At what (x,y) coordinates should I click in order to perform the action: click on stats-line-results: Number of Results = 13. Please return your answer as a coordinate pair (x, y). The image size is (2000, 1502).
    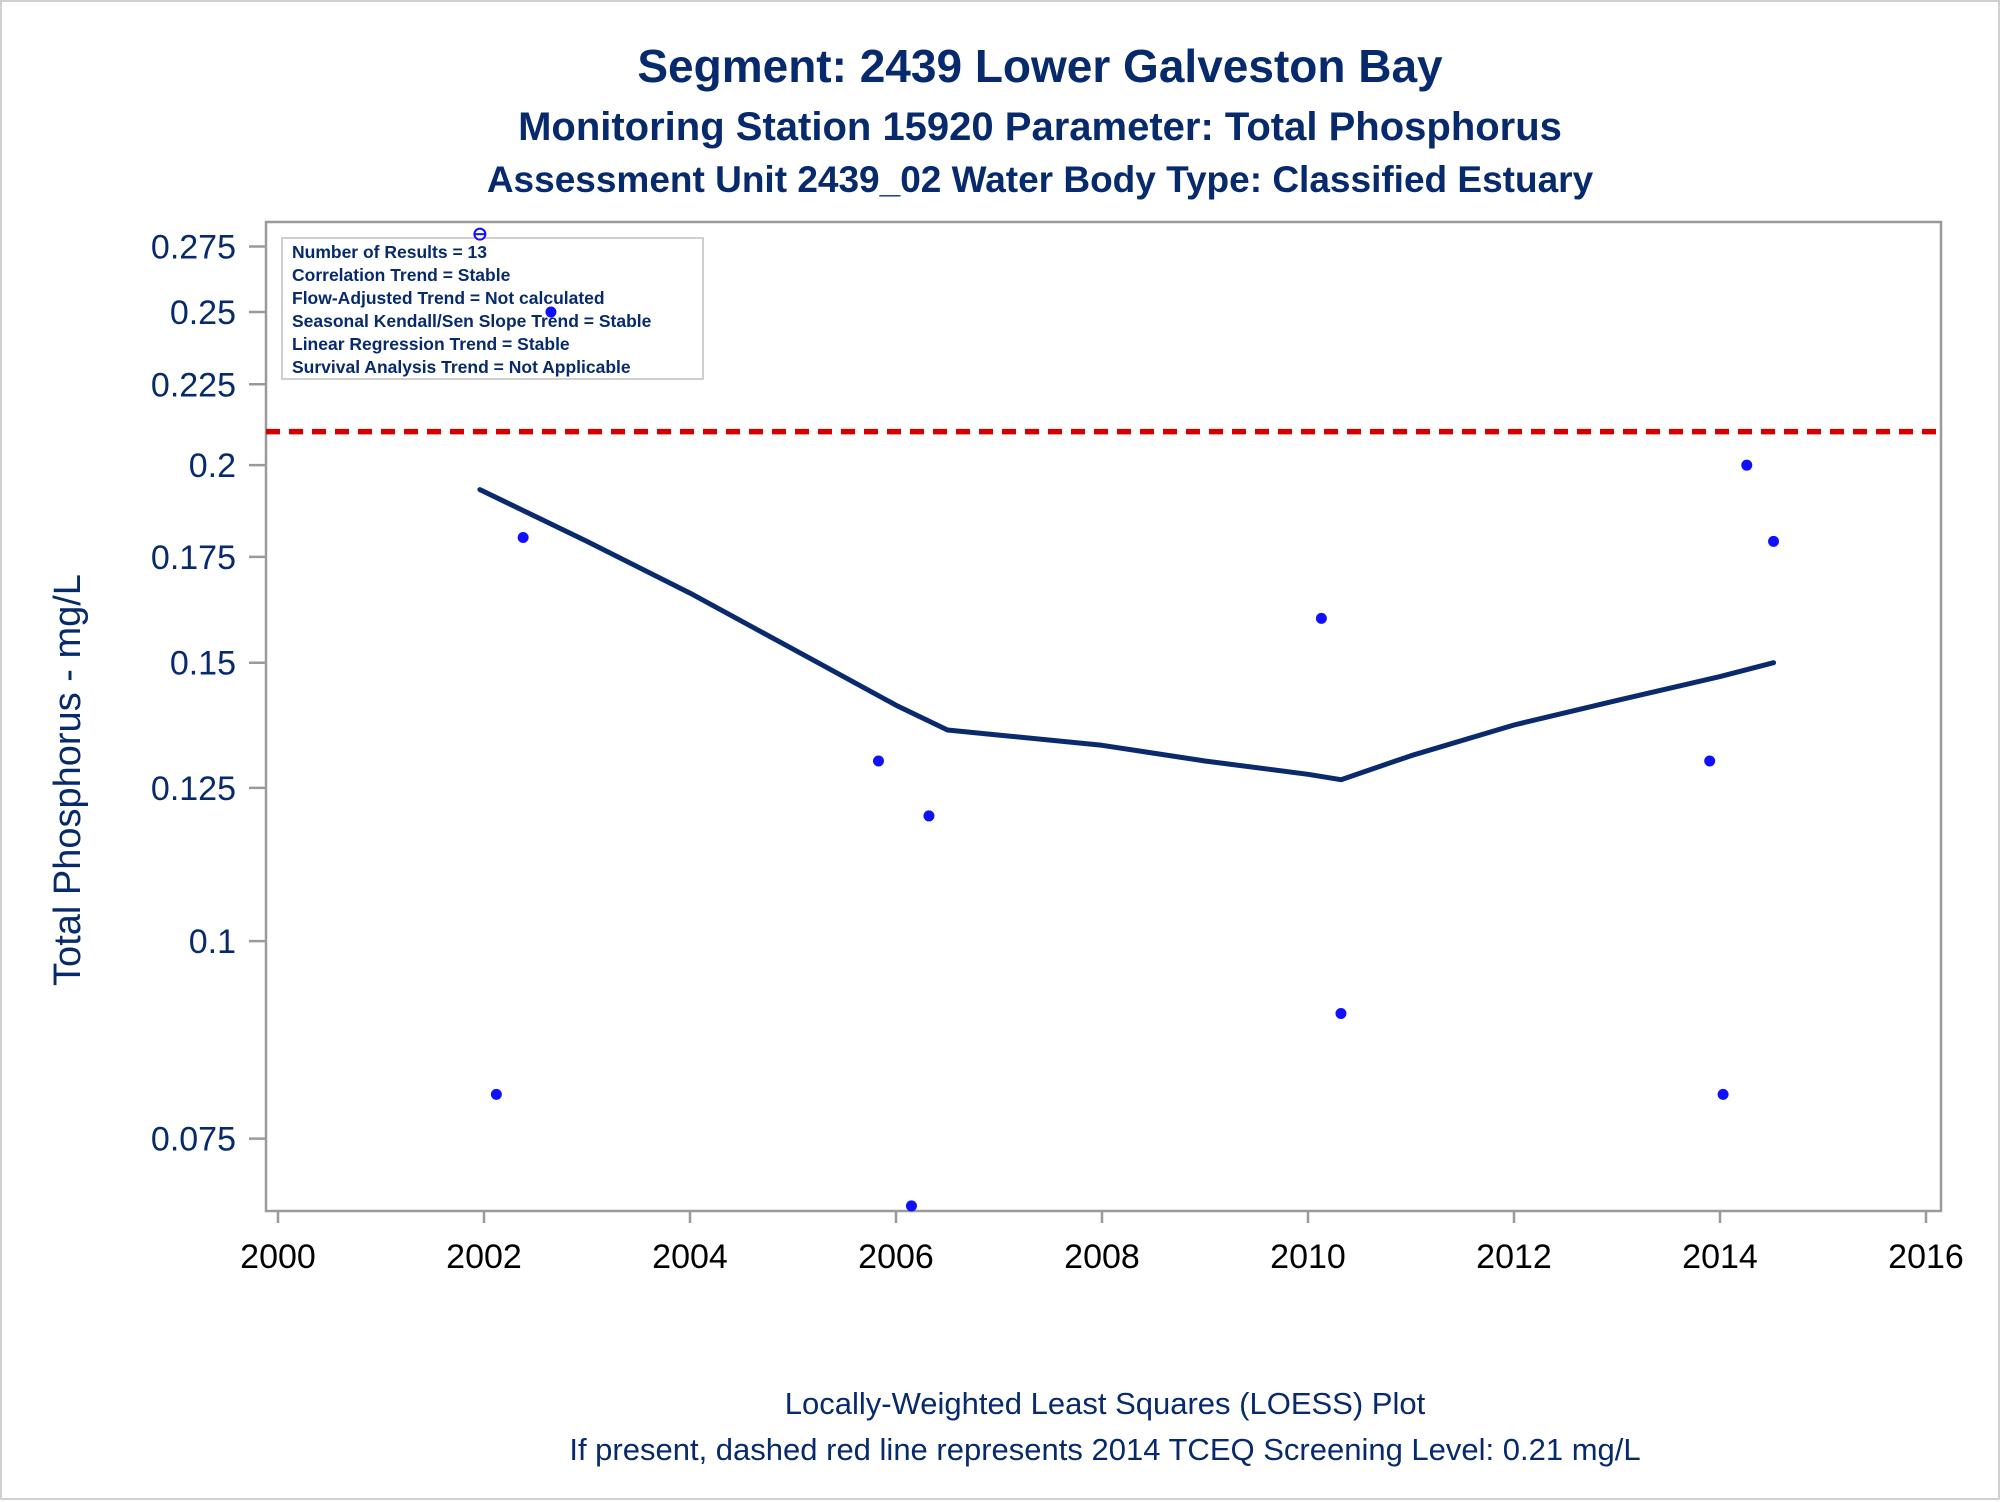
    Looking at the image, I should click on (389, 252).